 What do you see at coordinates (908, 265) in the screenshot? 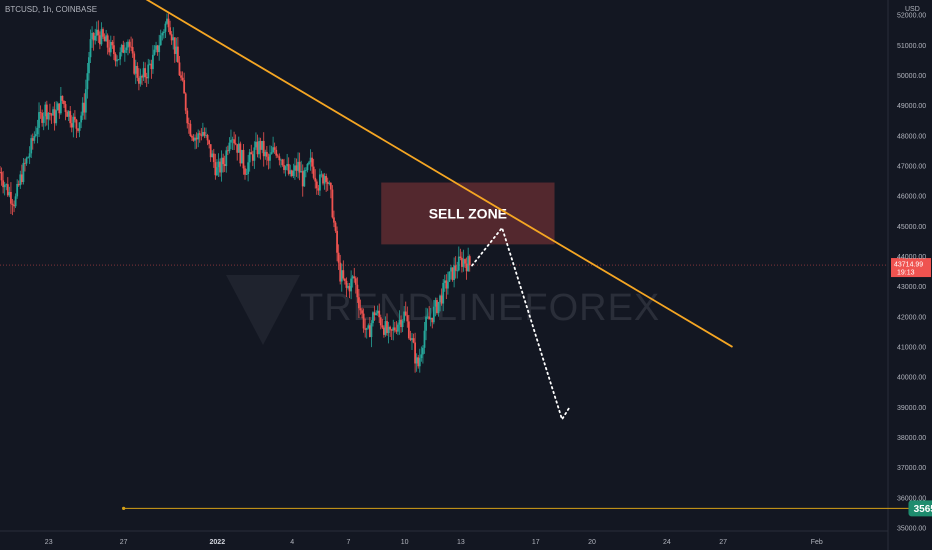
I see `current-price-value: 43714.99` at bounding box center [908, 265].